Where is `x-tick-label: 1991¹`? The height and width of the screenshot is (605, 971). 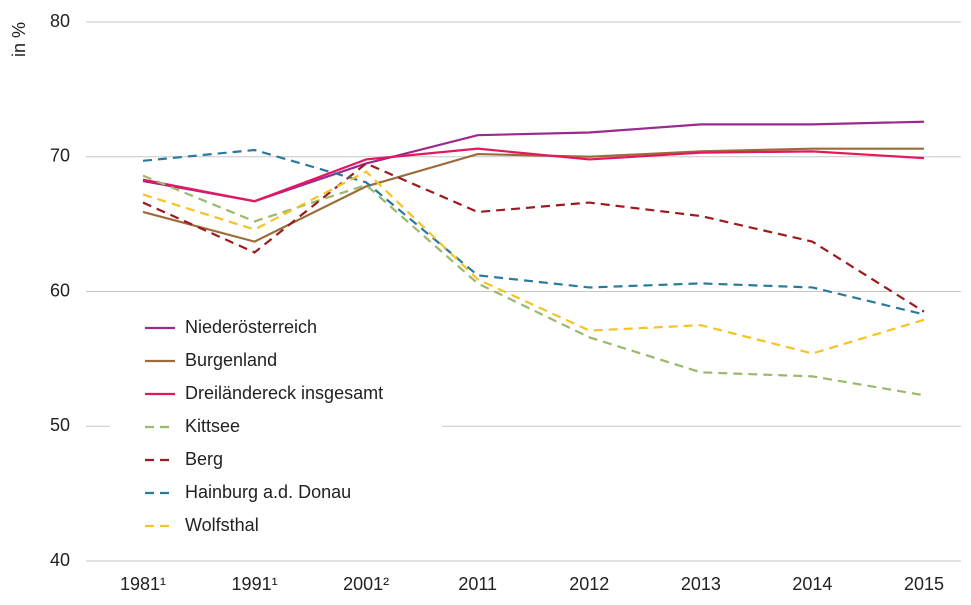
x-tick-label: 1991¹ is located at coordinates (255, 584).